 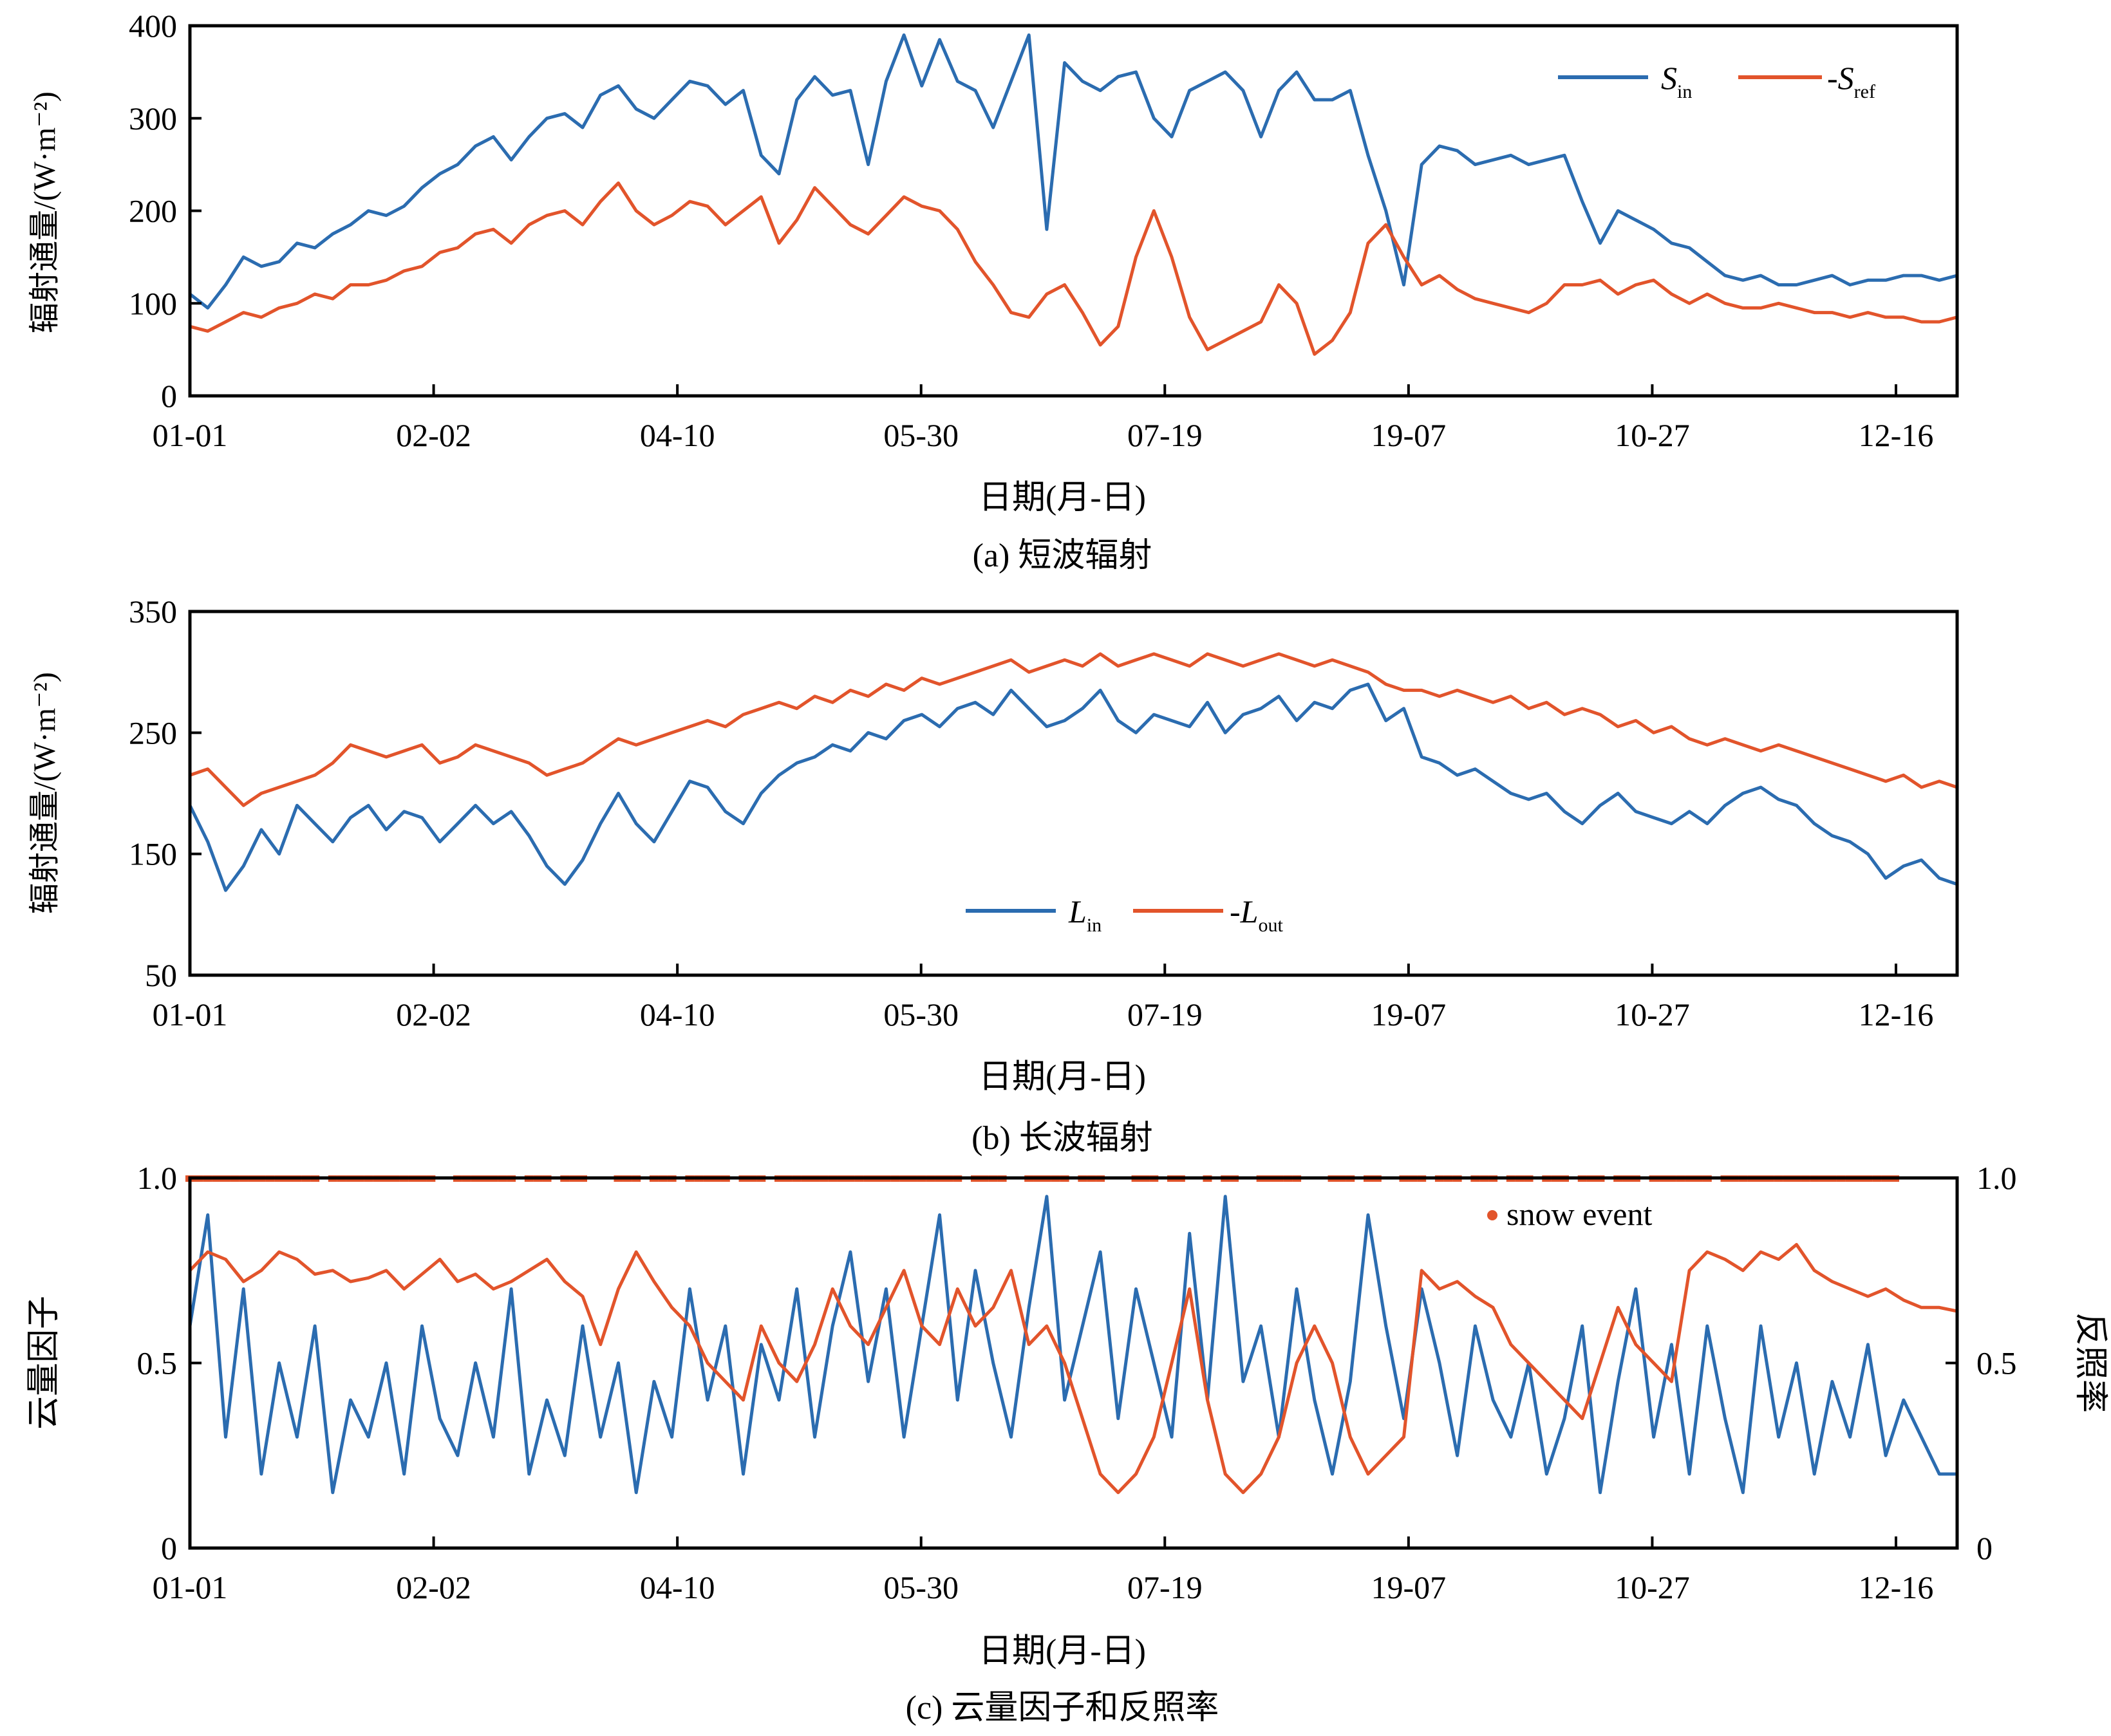 I want to click on y-tick-label: 0.5, so click(x=157, y=1363).